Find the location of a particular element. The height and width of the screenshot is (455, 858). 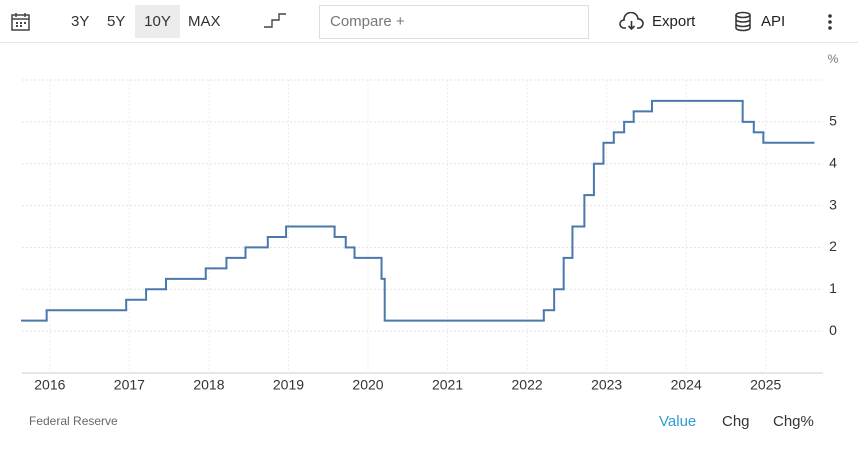

range-button: 3Y is located at coordinates (80, 21).